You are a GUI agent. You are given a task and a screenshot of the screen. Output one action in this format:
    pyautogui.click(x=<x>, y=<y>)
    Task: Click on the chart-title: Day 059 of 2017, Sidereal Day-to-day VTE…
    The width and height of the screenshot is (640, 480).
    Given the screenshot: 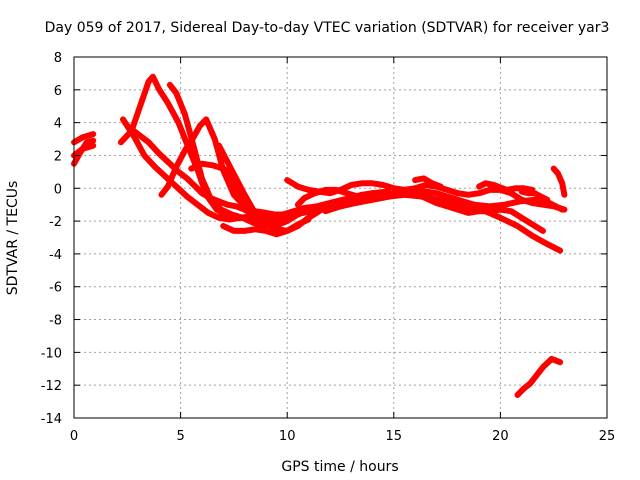 What is the action you would take?
    pyautogui.click(x=327, y=28)
    